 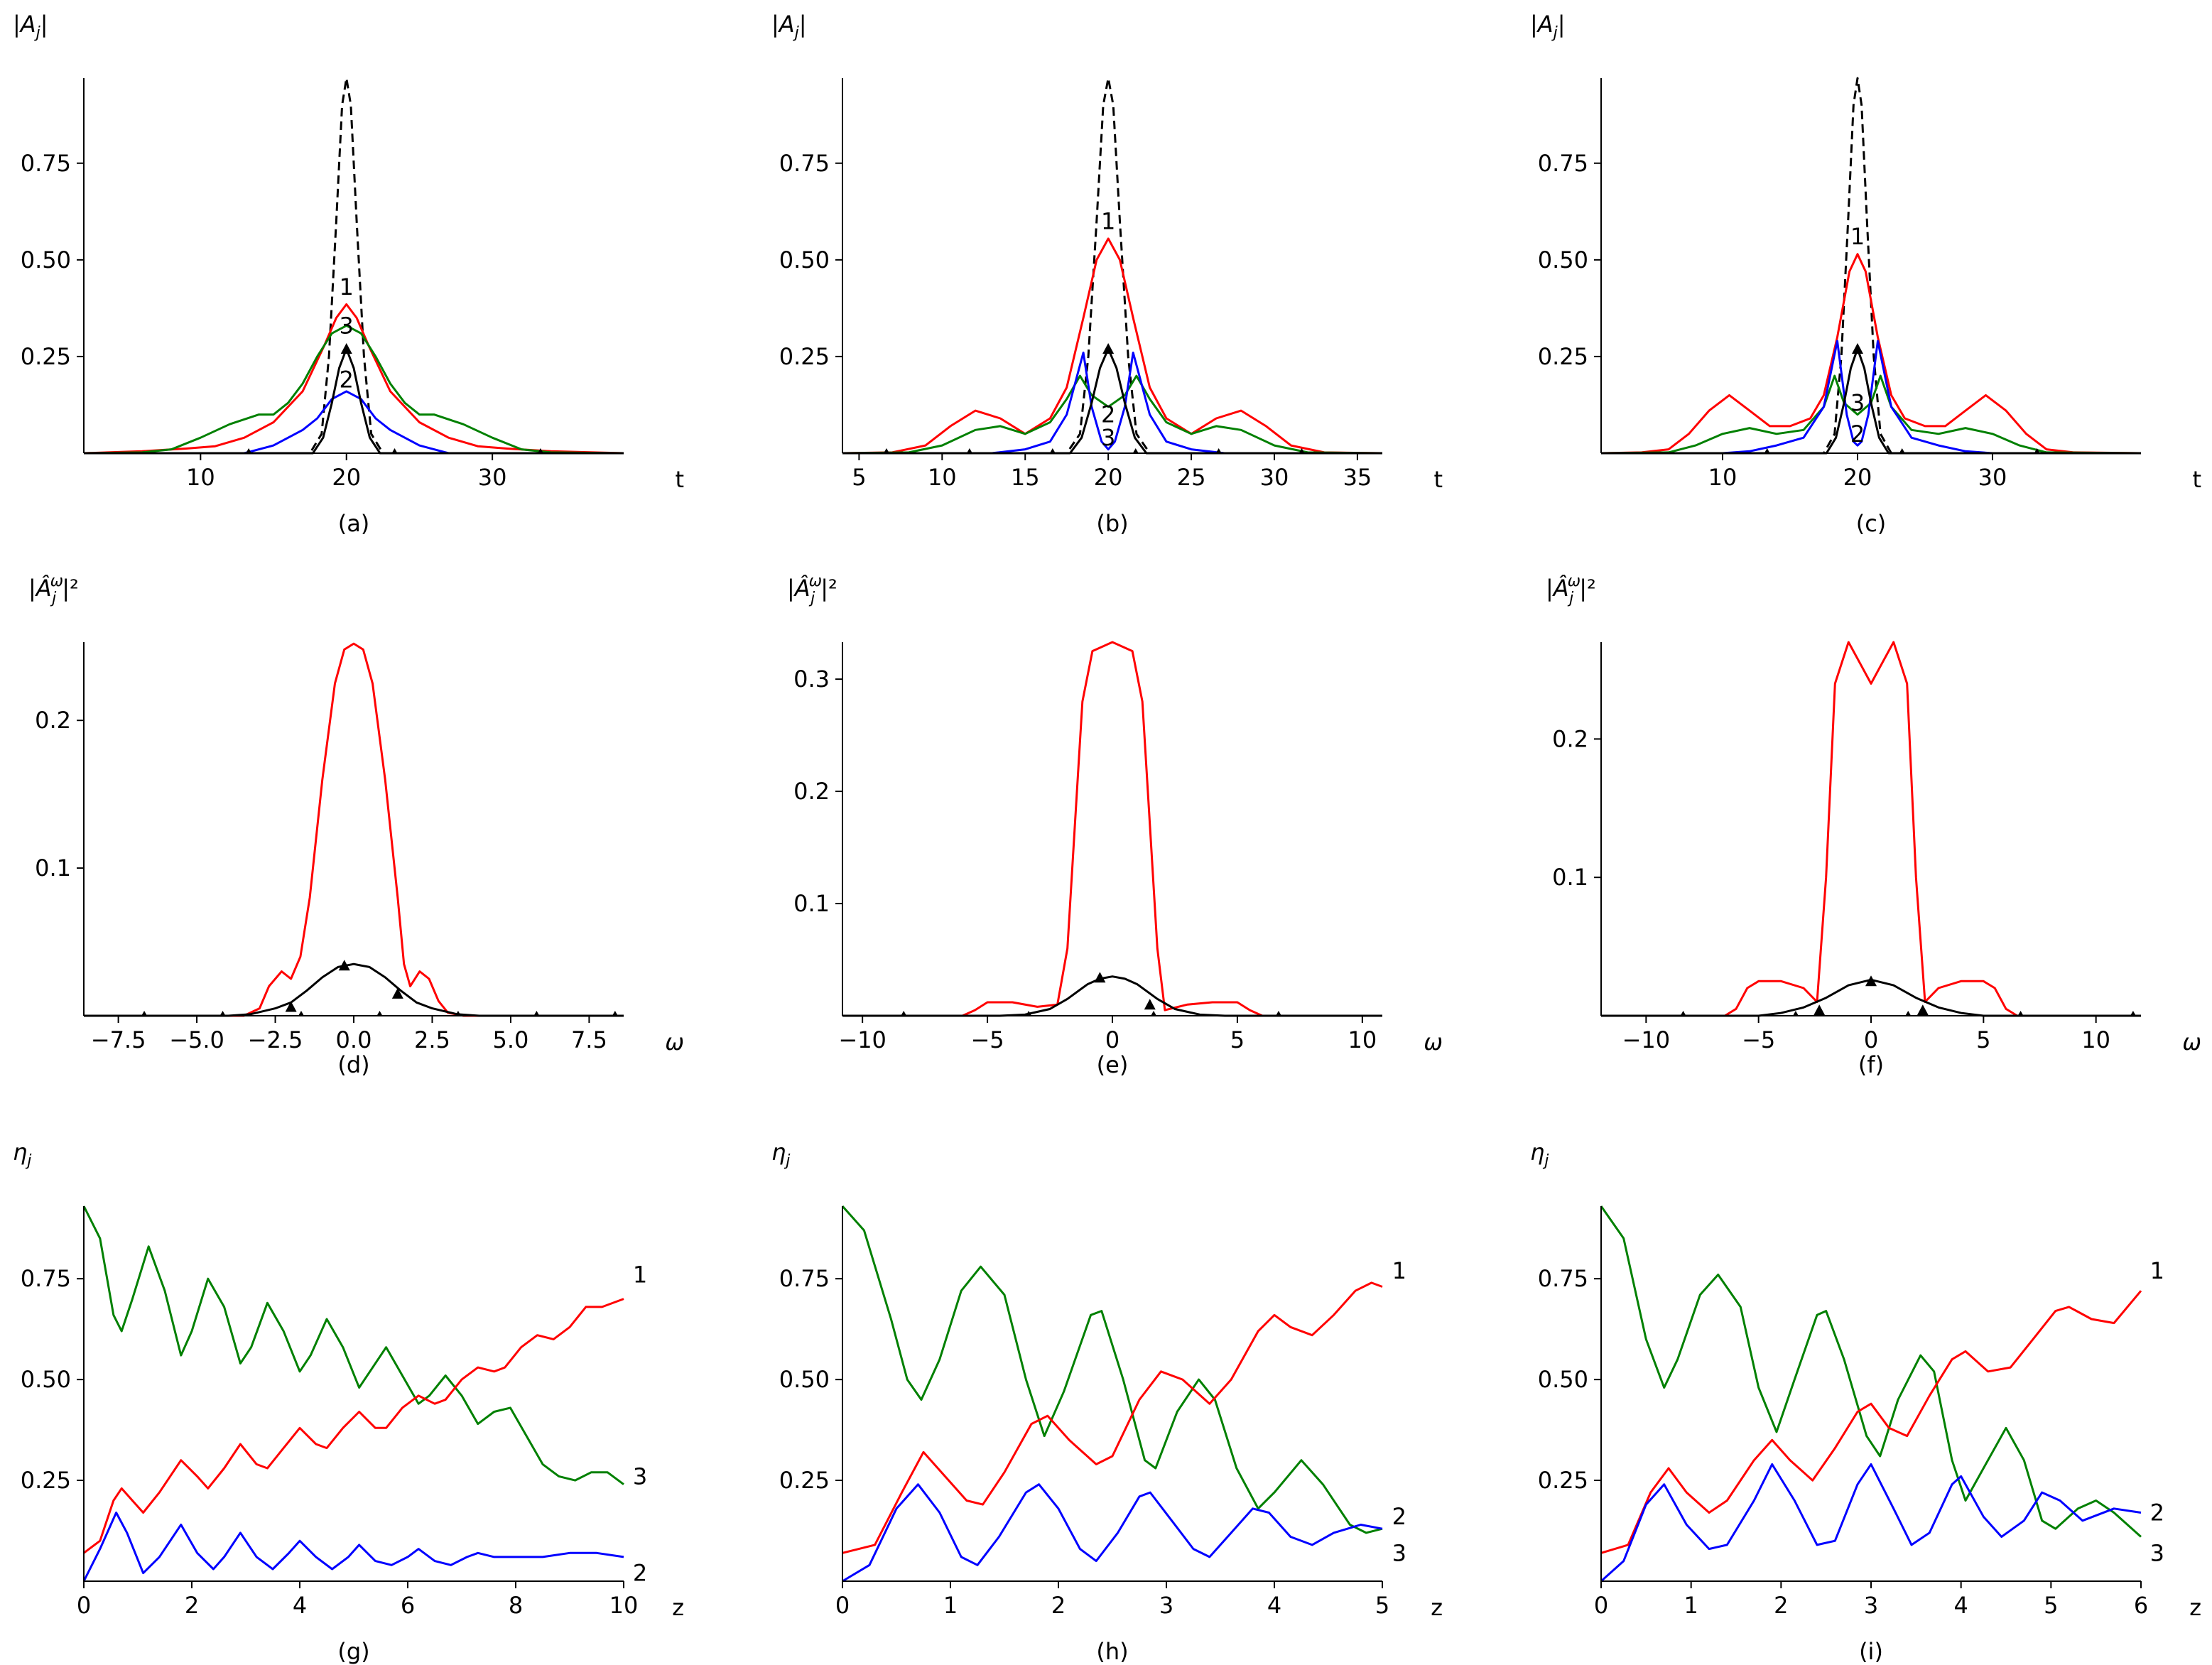 What do you see at coordinates (1112, 523) in the screenshot?
I see `panel-caption: (b)` at bounding box center [1112, 523].